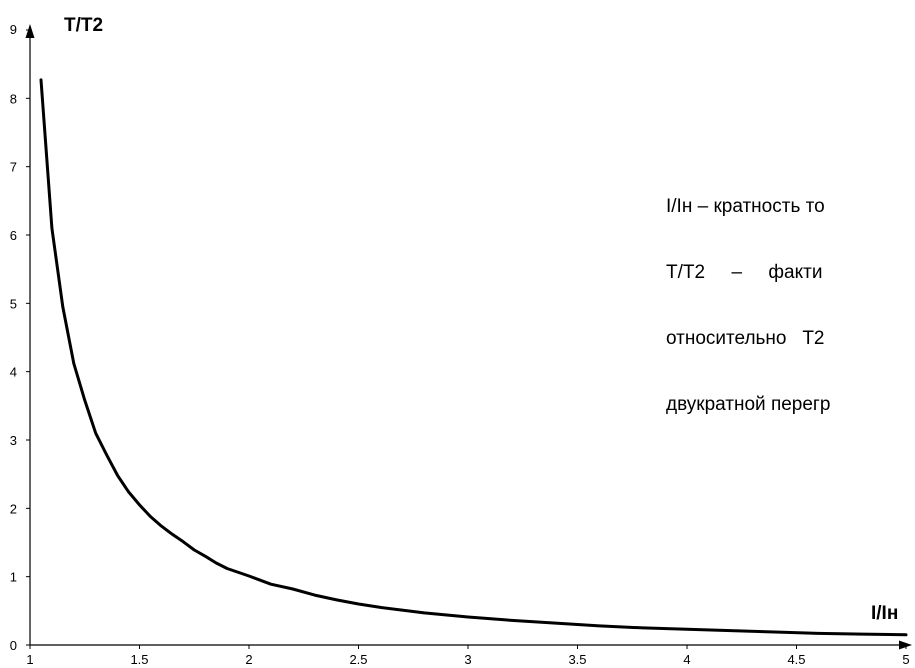 This screenshot has height=668, width=915. What do you see at coordinates (13, 235) in the screenshot?
I see `y-tick-label: 6` at bounding box center [13, 235].